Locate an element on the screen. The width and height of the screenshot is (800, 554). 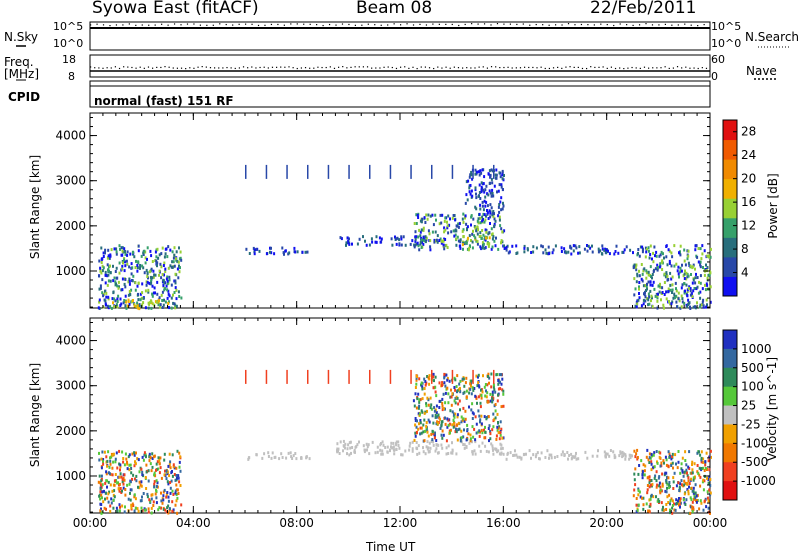
power-cbar-swatch is located at coordinates (730, 149).